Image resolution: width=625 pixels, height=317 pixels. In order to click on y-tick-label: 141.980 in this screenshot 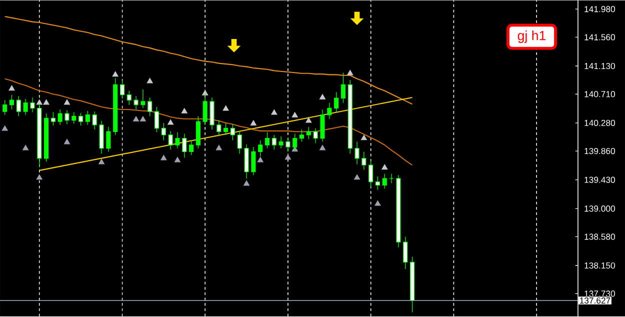, I will do `click(600, 9)`.